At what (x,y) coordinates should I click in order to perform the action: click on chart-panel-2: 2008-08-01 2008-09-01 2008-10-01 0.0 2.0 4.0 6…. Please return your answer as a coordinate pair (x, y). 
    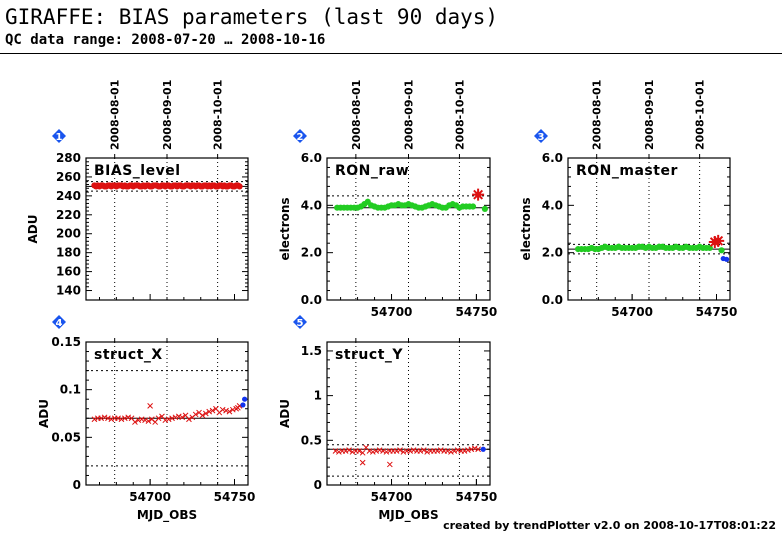
    Looking at the image, I should click on (387, 199).